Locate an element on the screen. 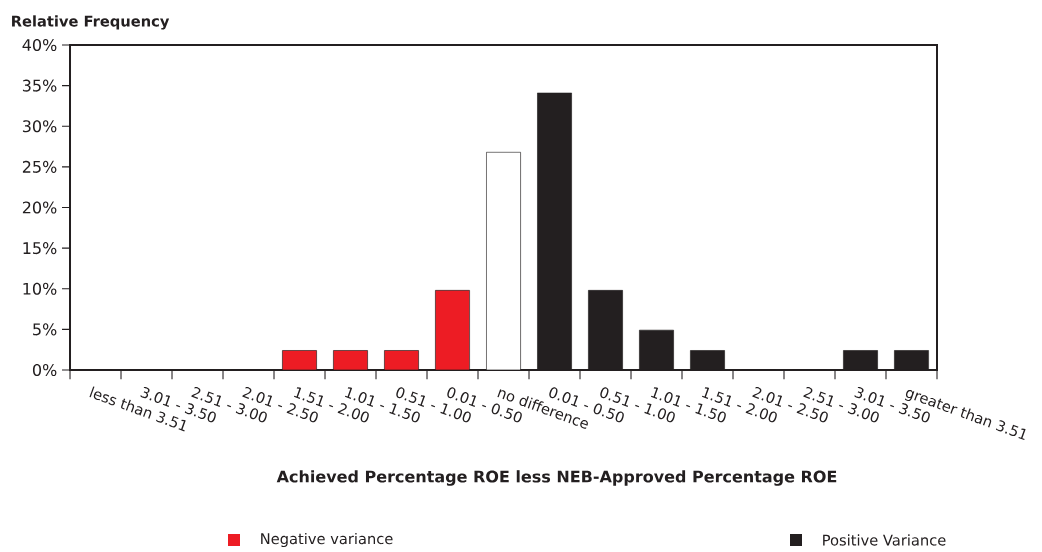  y-tick-label: 25% is located at coordinates (39, 166).